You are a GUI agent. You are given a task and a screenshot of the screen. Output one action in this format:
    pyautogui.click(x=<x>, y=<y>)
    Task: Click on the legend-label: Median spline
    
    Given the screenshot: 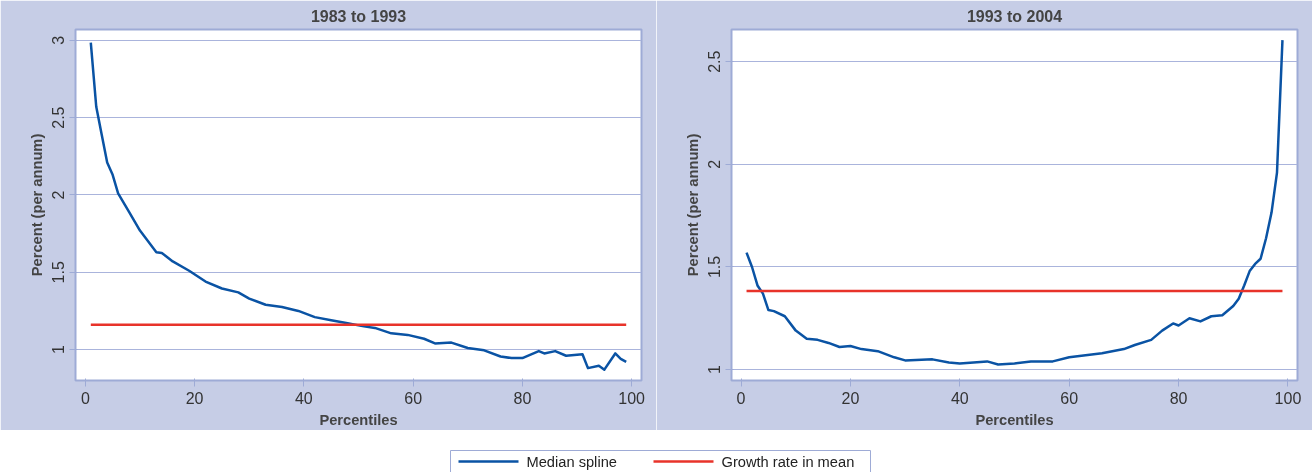 What is the action you would take?
    pyautogui.click(x=571, y=461)
    